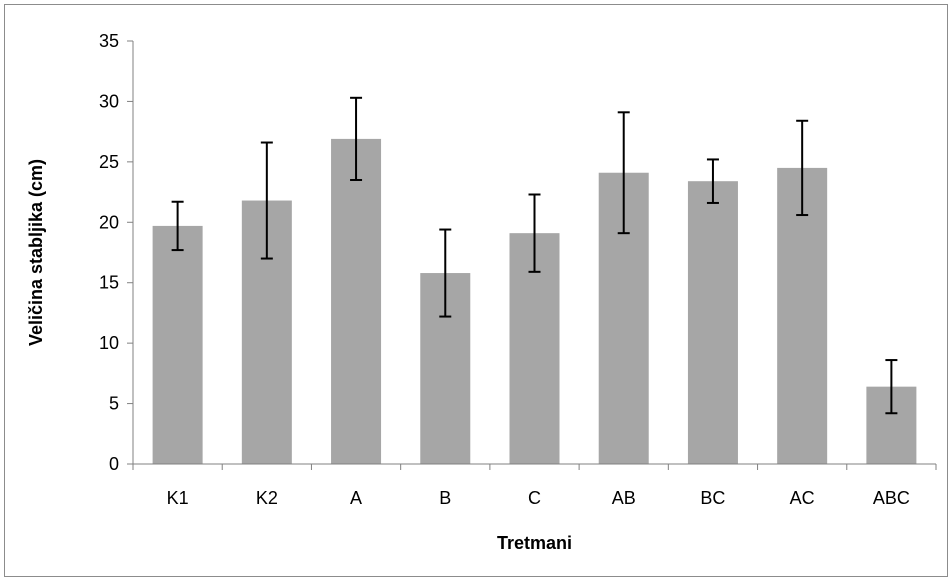  I want to click on bar-k1, so click(177, 344).